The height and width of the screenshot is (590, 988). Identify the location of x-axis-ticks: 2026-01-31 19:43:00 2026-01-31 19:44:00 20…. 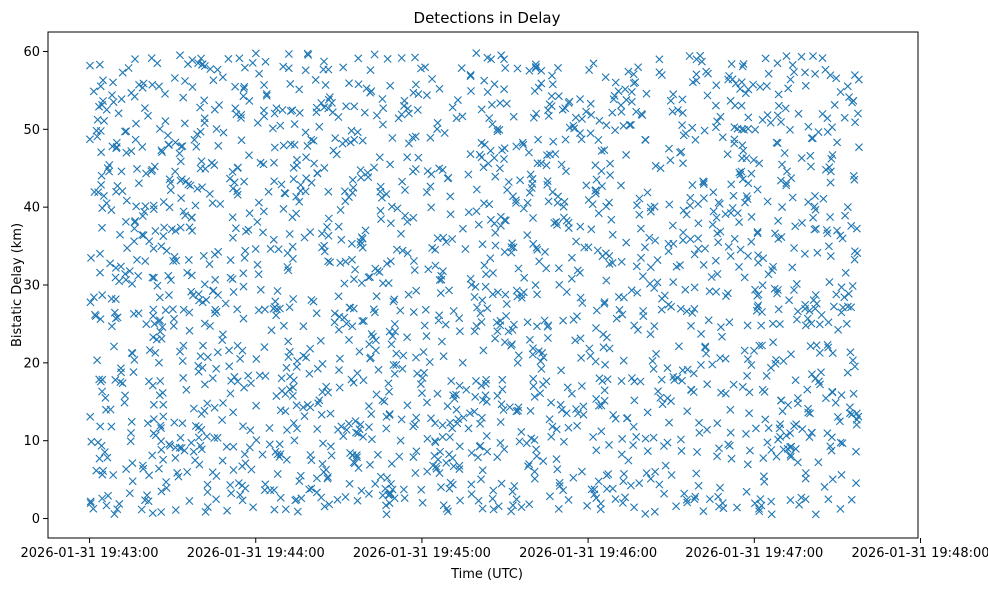
(504, 549).